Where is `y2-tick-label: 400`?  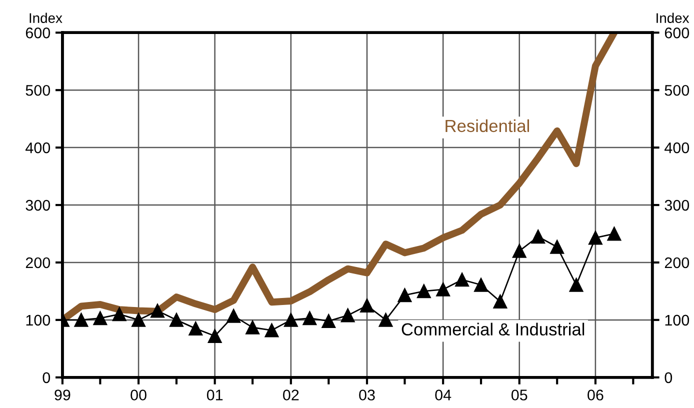
y2-tick-label: 400 is located at coordinates (677, 148).